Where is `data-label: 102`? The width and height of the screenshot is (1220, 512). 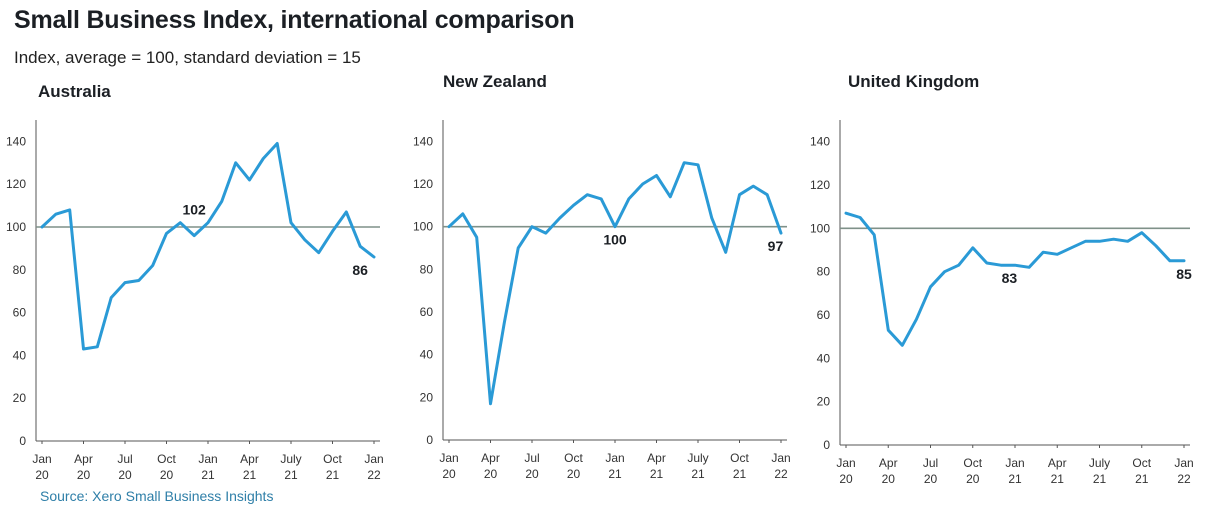 data-label: 102 is located at coordinates (194, 210).